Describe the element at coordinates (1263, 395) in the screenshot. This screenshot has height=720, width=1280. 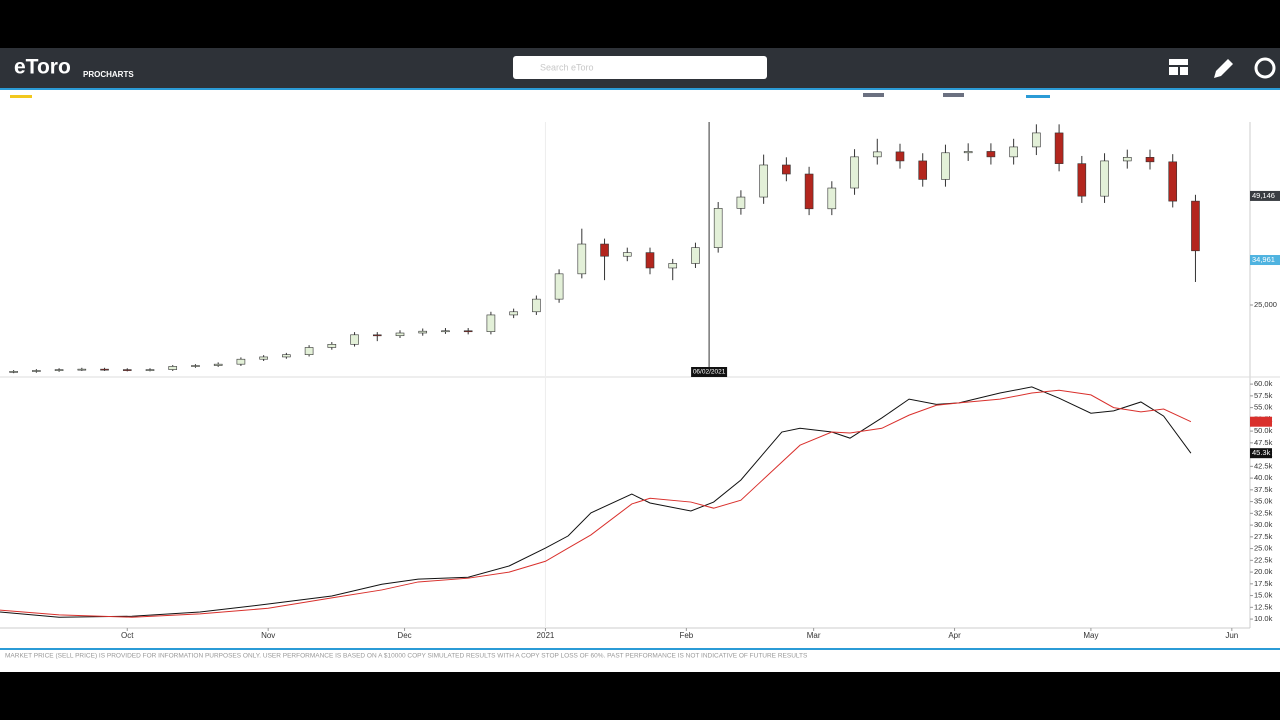
I see `y-tick-label: 57.5k` at that location.